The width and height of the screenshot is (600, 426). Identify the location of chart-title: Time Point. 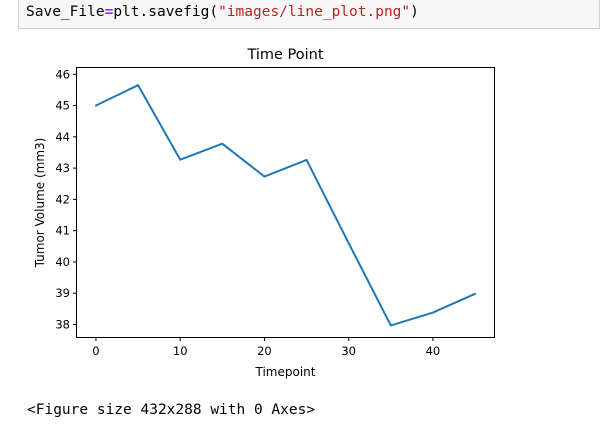
(284, 55).